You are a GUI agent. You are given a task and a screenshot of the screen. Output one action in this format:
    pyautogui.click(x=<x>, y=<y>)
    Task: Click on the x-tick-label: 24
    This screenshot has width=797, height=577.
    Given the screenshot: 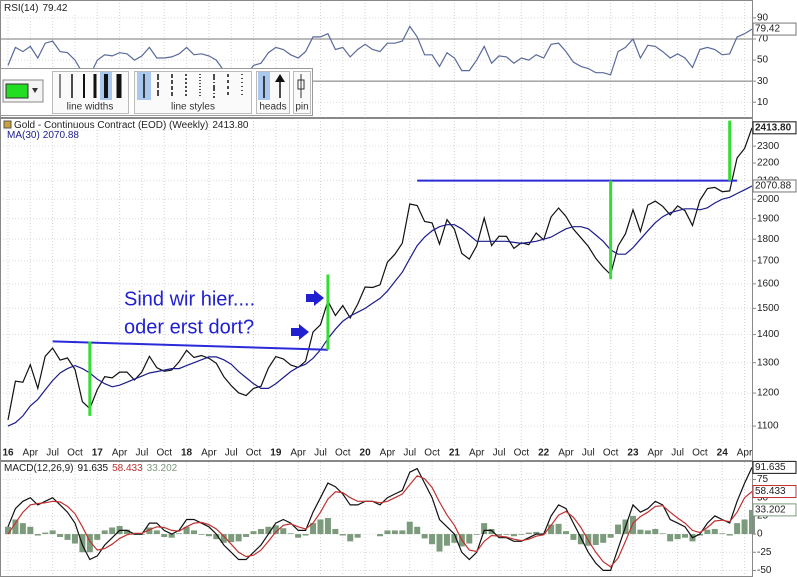 What is the action you would take?
    pyautogui.click(x=723, y=453)
    